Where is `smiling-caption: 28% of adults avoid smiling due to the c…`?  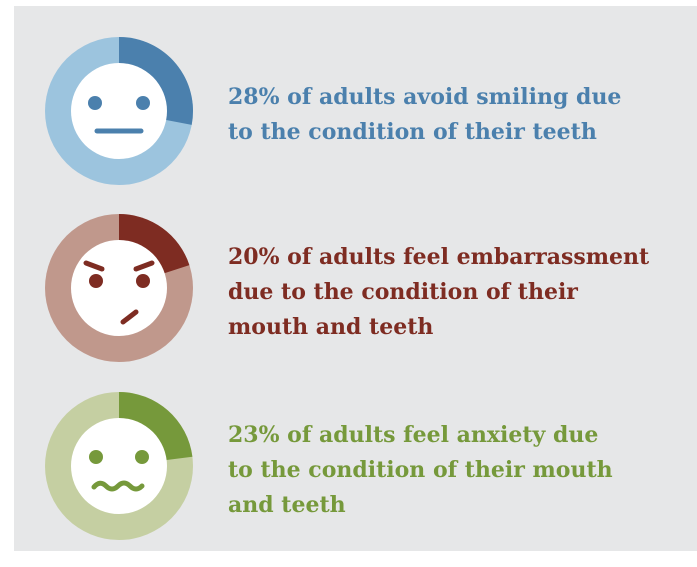
smiling-caption: 28% of adults avoid smiling due to the c… is located at coordinates (425, 114).